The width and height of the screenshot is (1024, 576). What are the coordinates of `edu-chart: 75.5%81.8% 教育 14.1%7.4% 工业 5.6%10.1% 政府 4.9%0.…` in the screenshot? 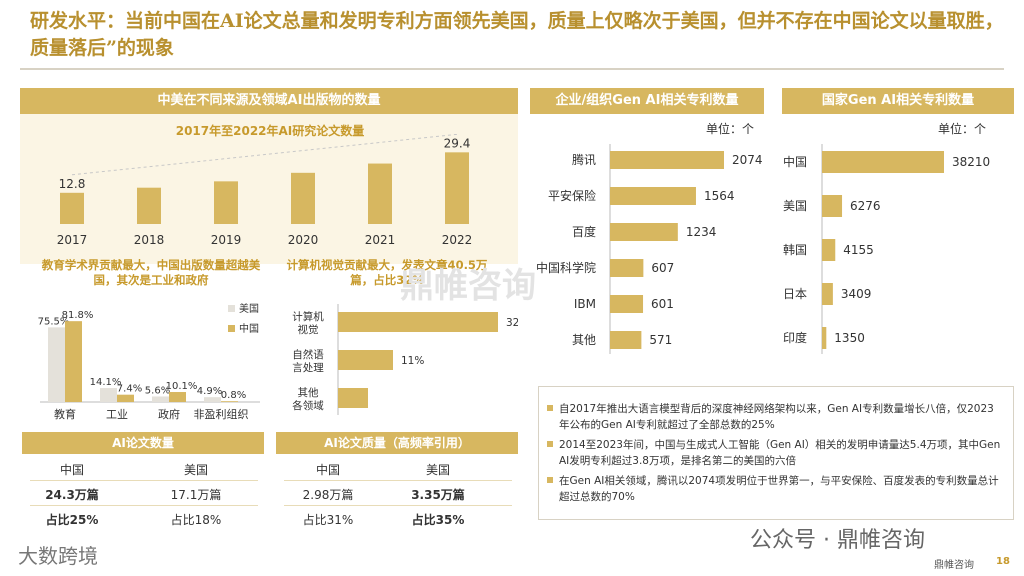 It's located at (149, 361).